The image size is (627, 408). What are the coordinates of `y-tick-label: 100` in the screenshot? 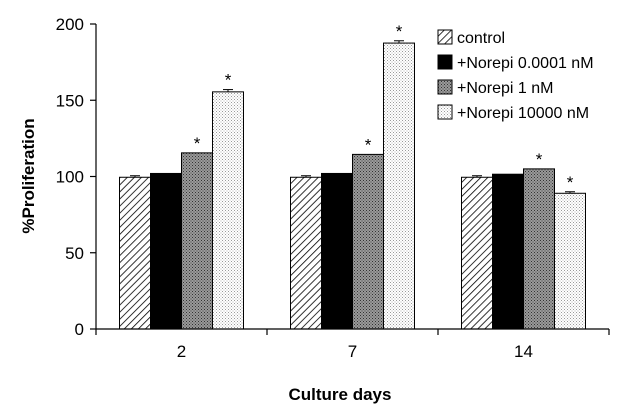 It's located at (70, 177).